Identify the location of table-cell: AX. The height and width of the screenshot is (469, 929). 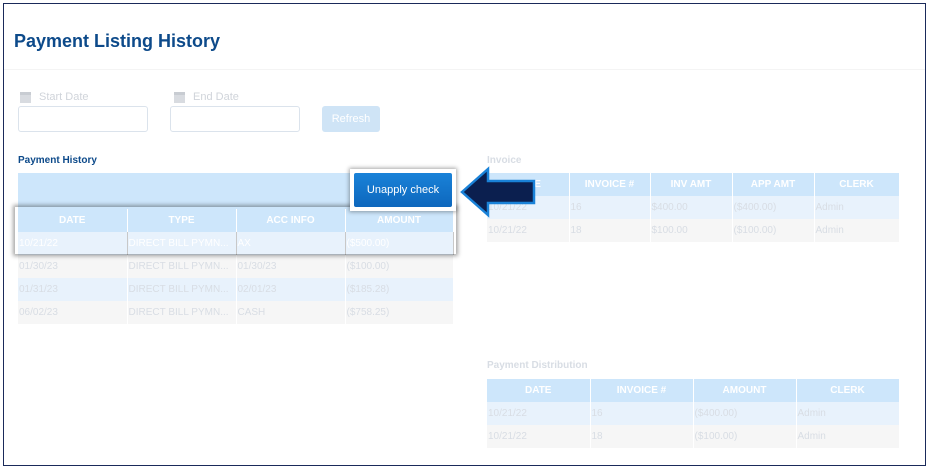
(291, 243).